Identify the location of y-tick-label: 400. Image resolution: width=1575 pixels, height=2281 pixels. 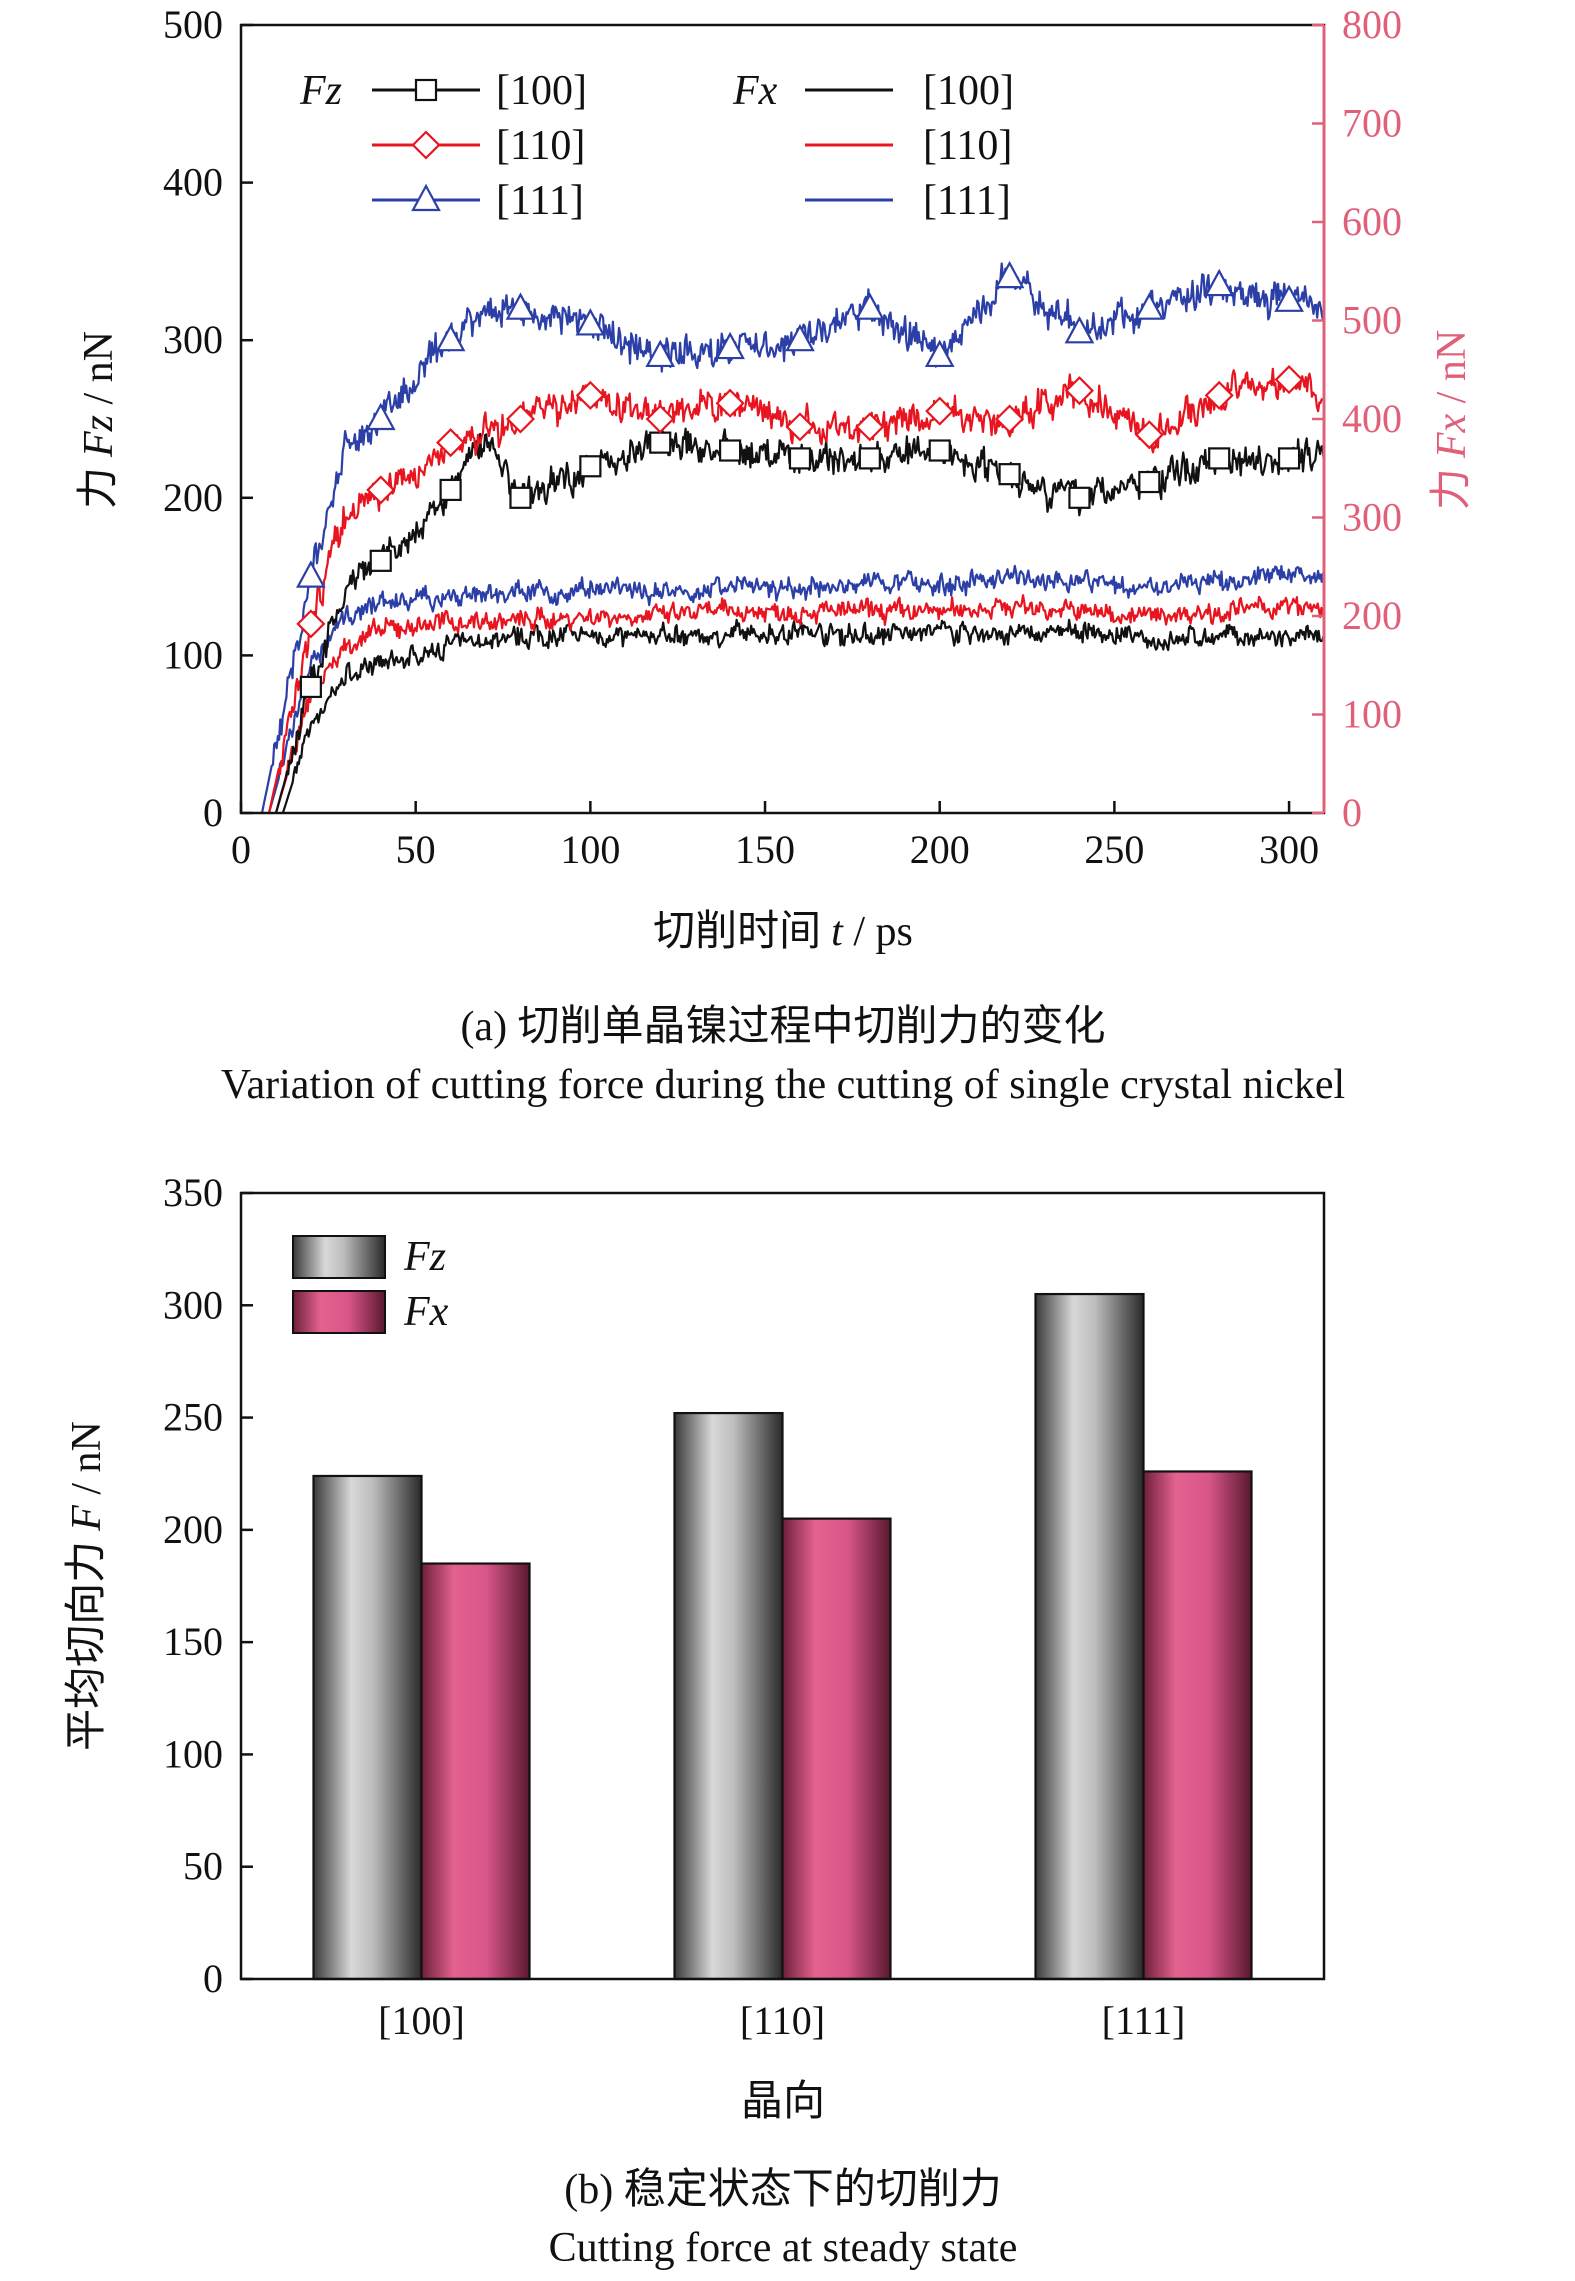
(193, 182).